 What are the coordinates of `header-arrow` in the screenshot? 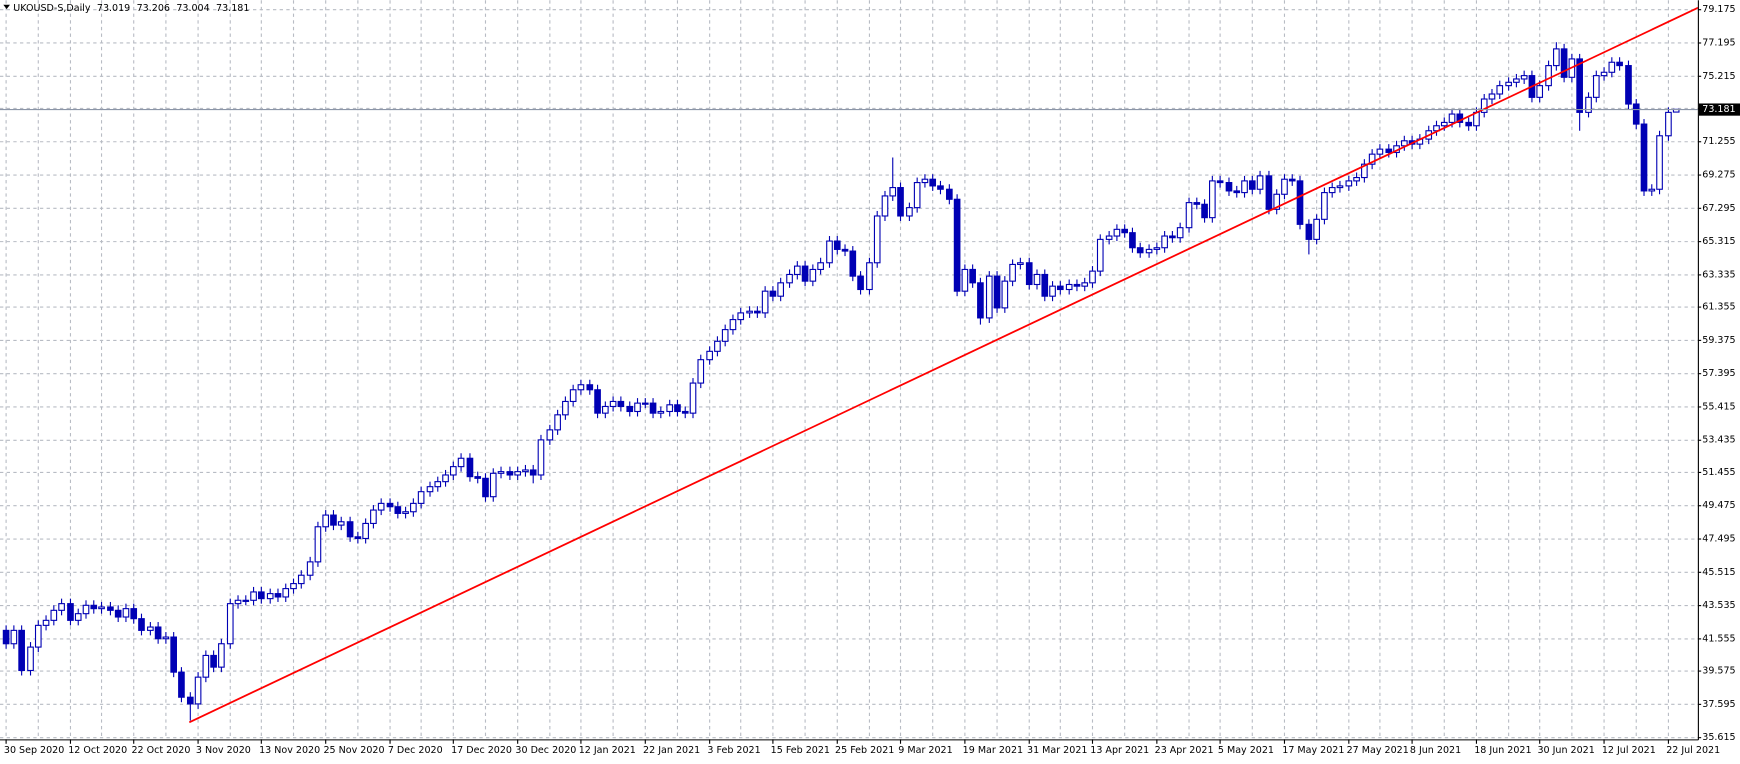 It's located at (6, 7).